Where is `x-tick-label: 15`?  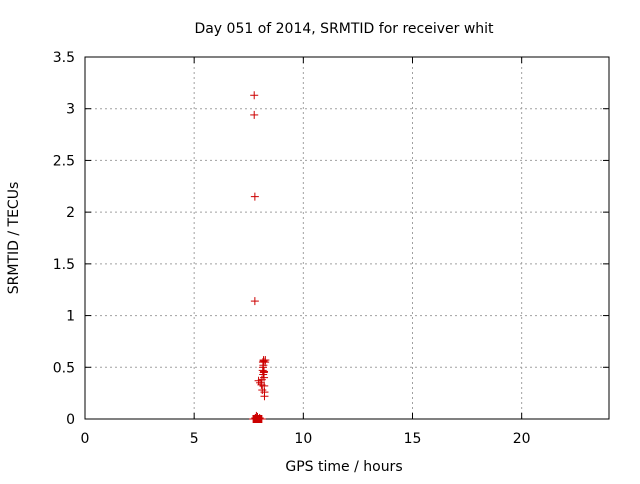 x-tick-label: 15 is located at coordinates (413, 439).